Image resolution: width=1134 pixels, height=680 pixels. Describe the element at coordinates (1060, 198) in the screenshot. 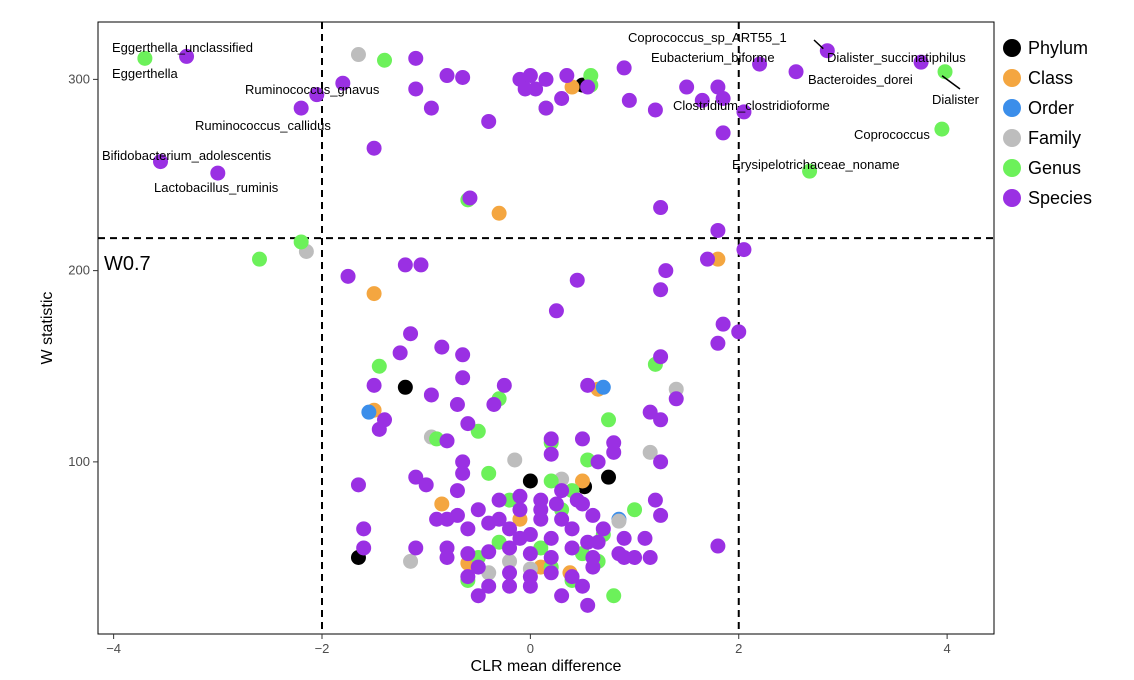

I see `legend-label-species: Species` at that location.